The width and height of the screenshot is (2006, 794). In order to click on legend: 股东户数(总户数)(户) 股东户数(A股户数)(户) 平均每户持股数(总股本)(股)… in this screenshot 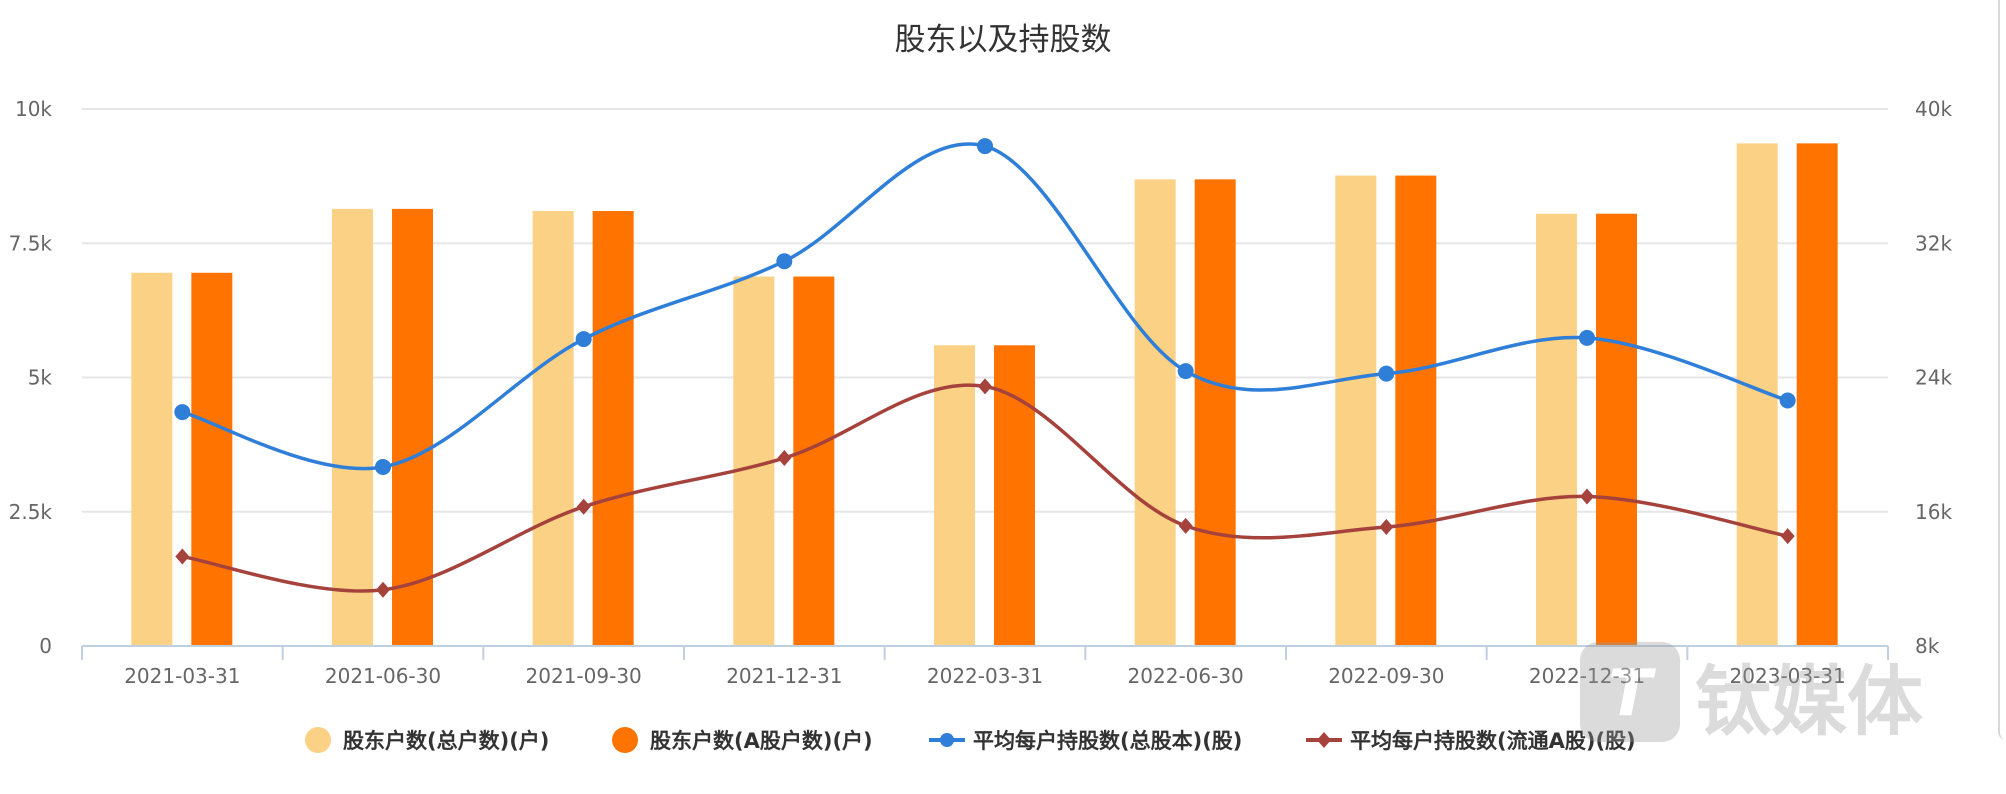, I will do `click(970, 740)`.